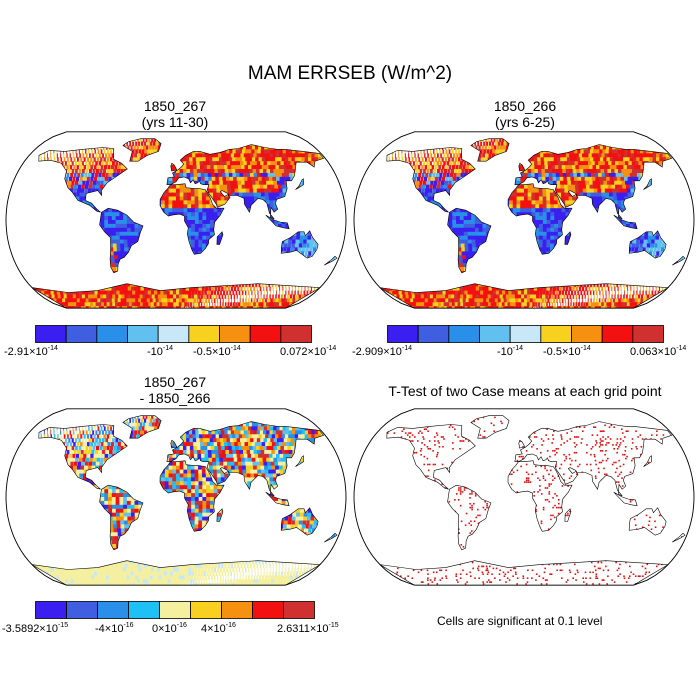 The height and width of the screenshot is (700, 700). What do you see at coordinates (175, 122) in the screenshot?
I see `panel-title-line: (yrs 11-30)` at bounding box center [175, 122].